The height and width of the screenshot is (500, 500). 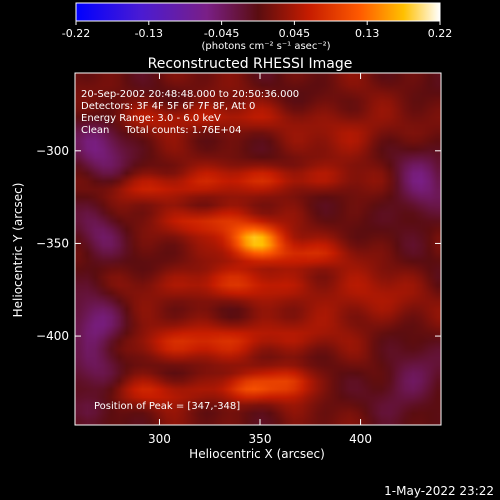 What do you see at coordinates (167, 406) in the screenshot?
I see `peak-position-label: Position of Peak = [347,-348]` at bounding box center [167, 406].